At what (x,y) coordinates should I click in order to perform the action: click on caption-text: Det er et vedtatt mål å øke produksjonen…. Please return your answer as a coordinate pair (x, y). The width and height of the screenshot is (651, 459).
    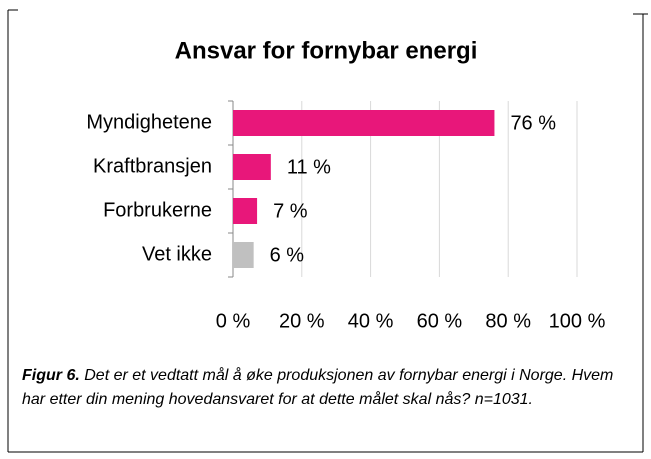
    Looking at the image, I should click on (318, 387).